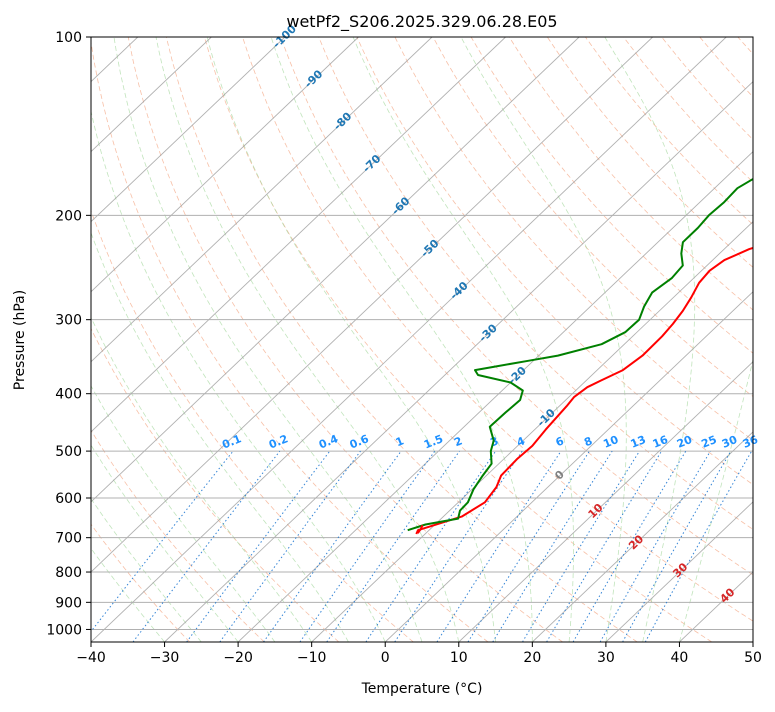  What do you see at coordinates (68, 452) in the screenshot?
I see `y-tick-label: 500` at bounding box center [68, 452].